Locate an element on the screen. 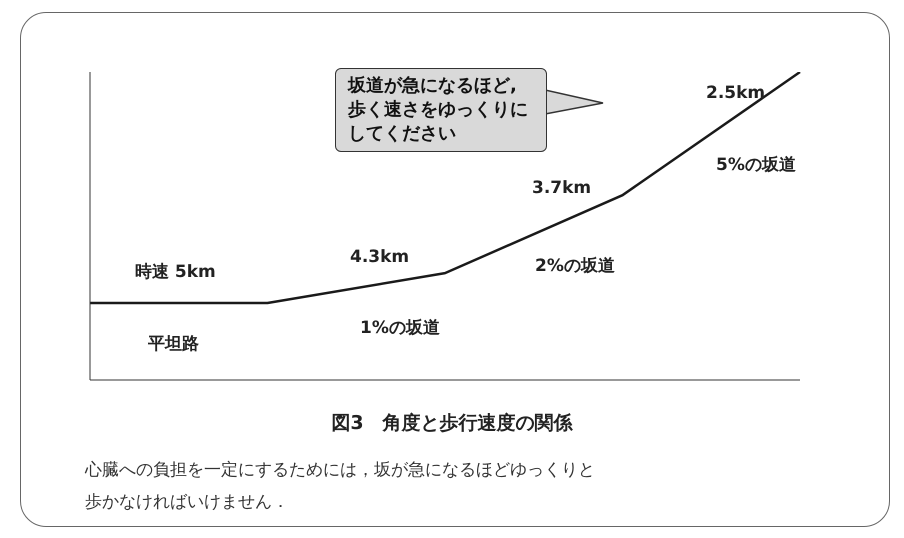 The image size is (904, 538). annotation: 4.3km is located at coordinates (380, 257).